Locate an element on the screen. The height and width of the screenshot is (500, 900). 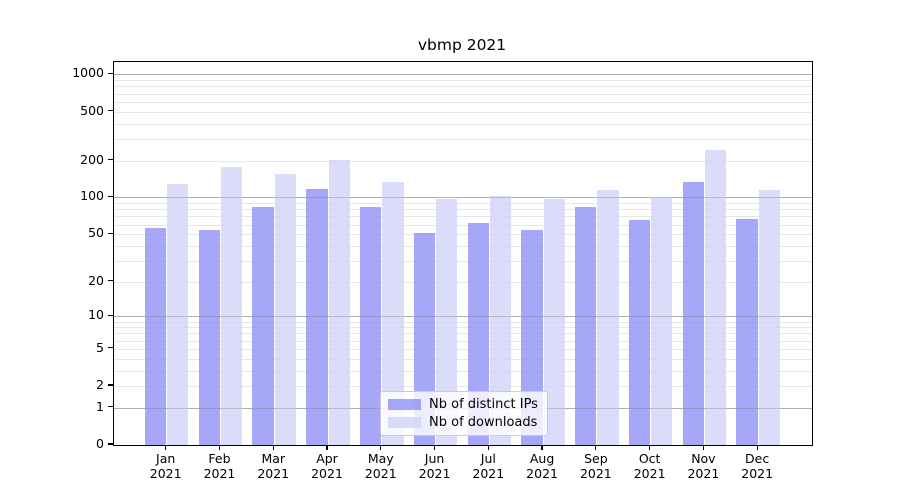
bar-downloads-jun is located at coordinates (447, 322).